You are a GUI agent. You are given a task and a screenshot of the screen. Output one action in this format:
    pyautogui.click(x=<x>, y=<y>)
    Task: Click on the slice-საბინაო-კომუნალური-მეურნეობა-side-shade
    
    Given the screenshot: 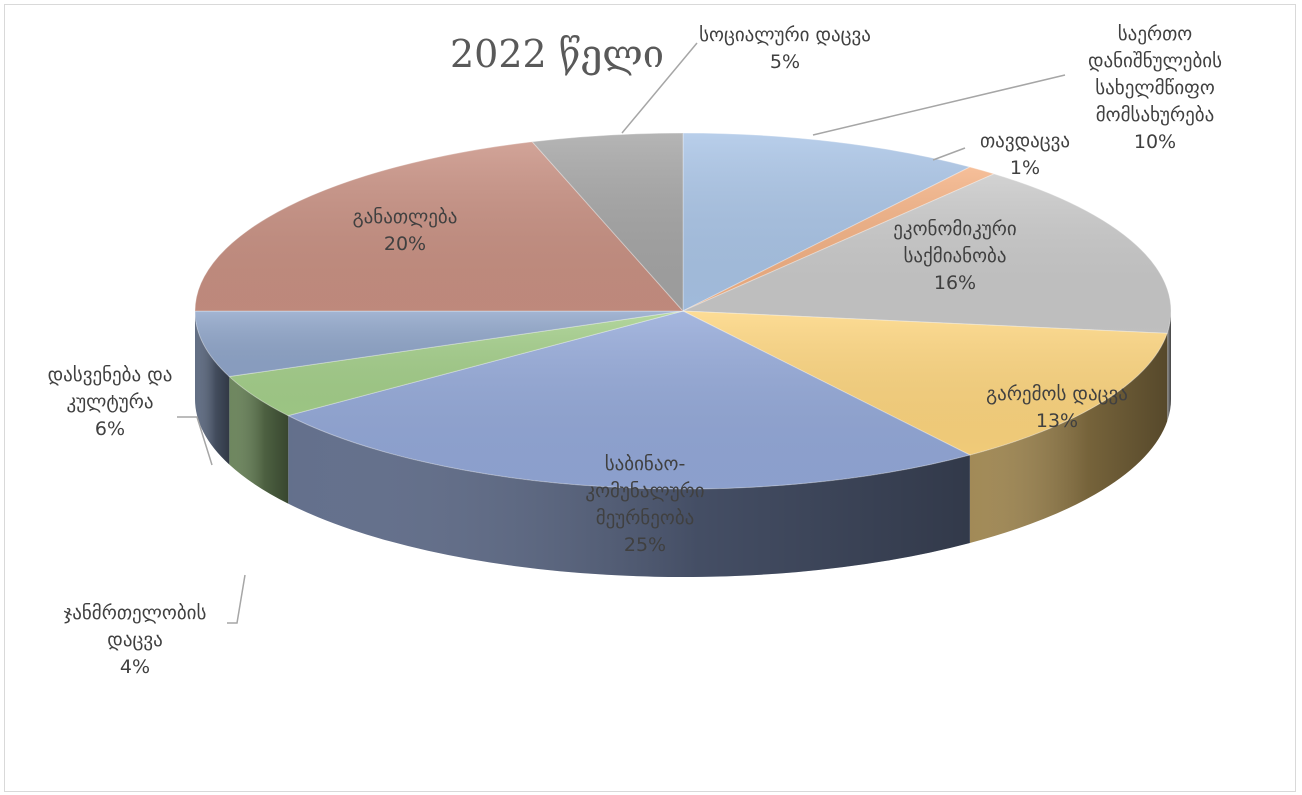 What is the action you would take?
    pyautogui.click(x=629, y=496)
    